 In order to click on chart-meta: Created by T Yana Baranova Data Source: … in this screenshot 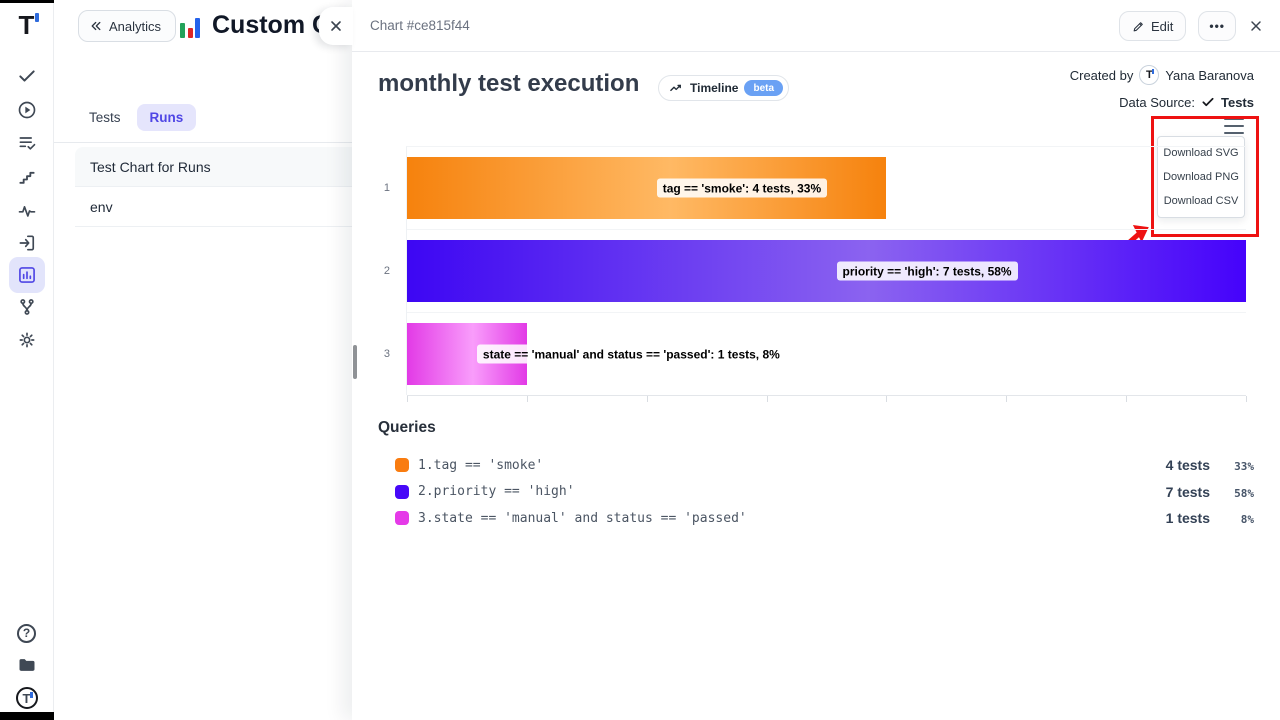, I will do `click(1162, 92)`.